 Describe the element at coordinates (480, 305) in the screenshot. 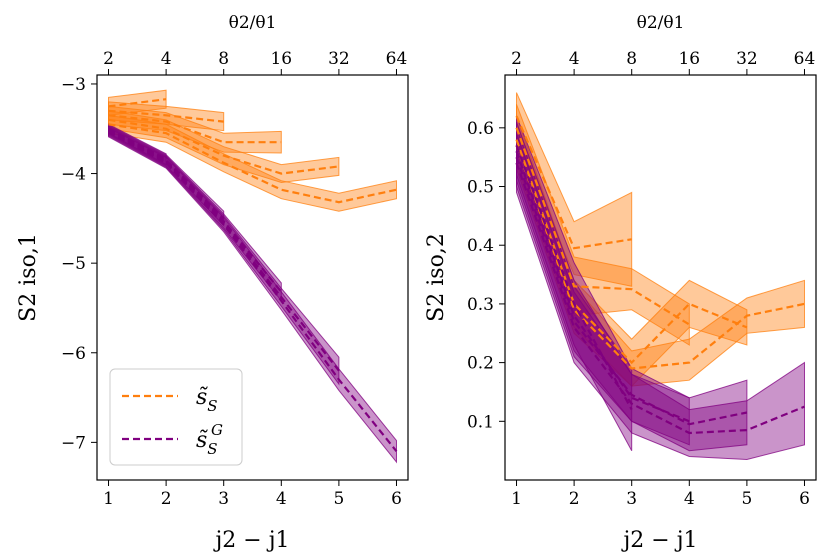

I see `y-tick-label: 0.3` at that location.